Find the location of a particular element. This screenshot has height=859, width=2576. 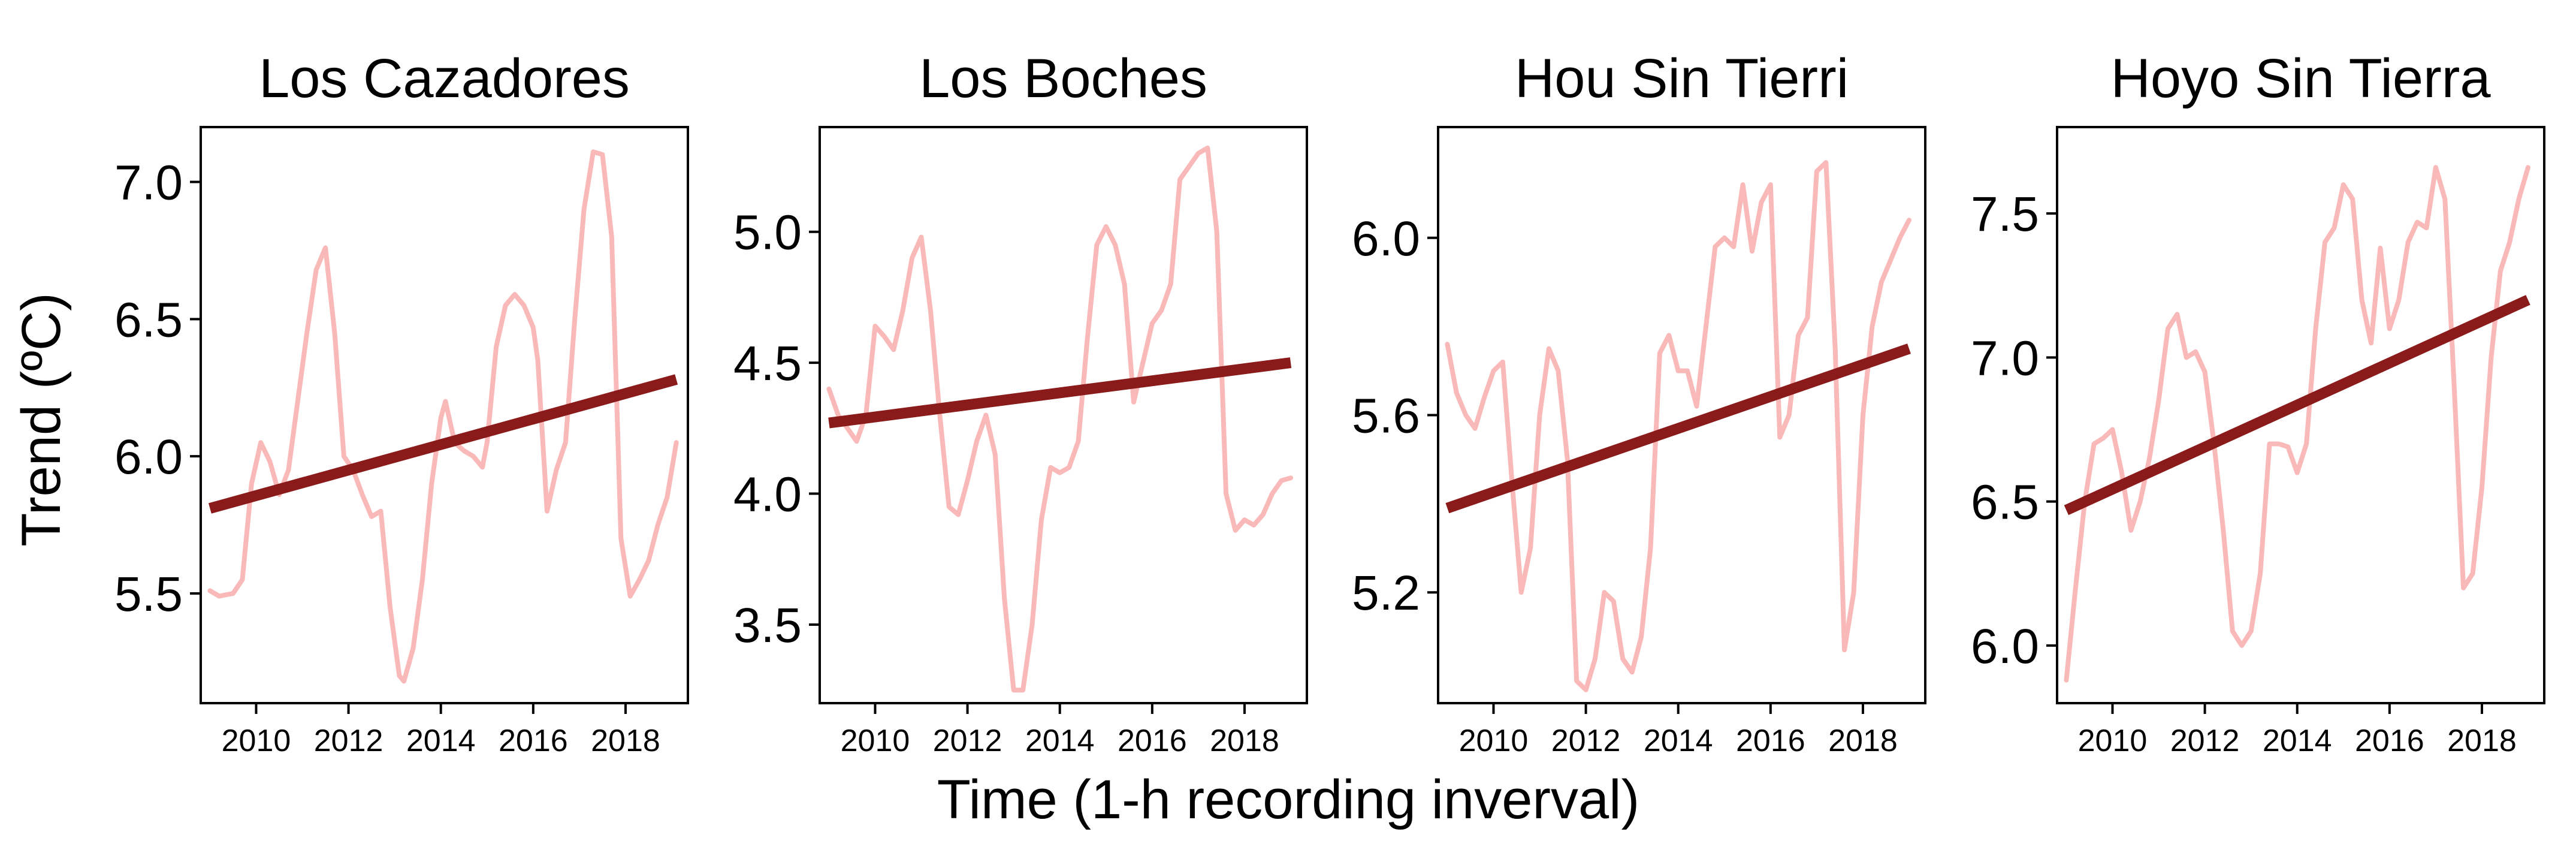

x-axis-title: Time (1-h recording inverval) is located at coordinates (1289, 799).